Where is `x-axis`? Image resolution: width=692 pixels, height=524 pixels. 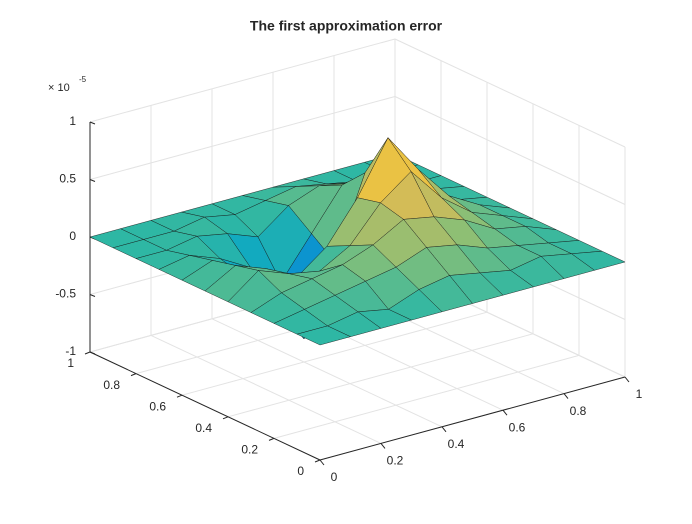
x-axis is located at coordinates (472, 418).